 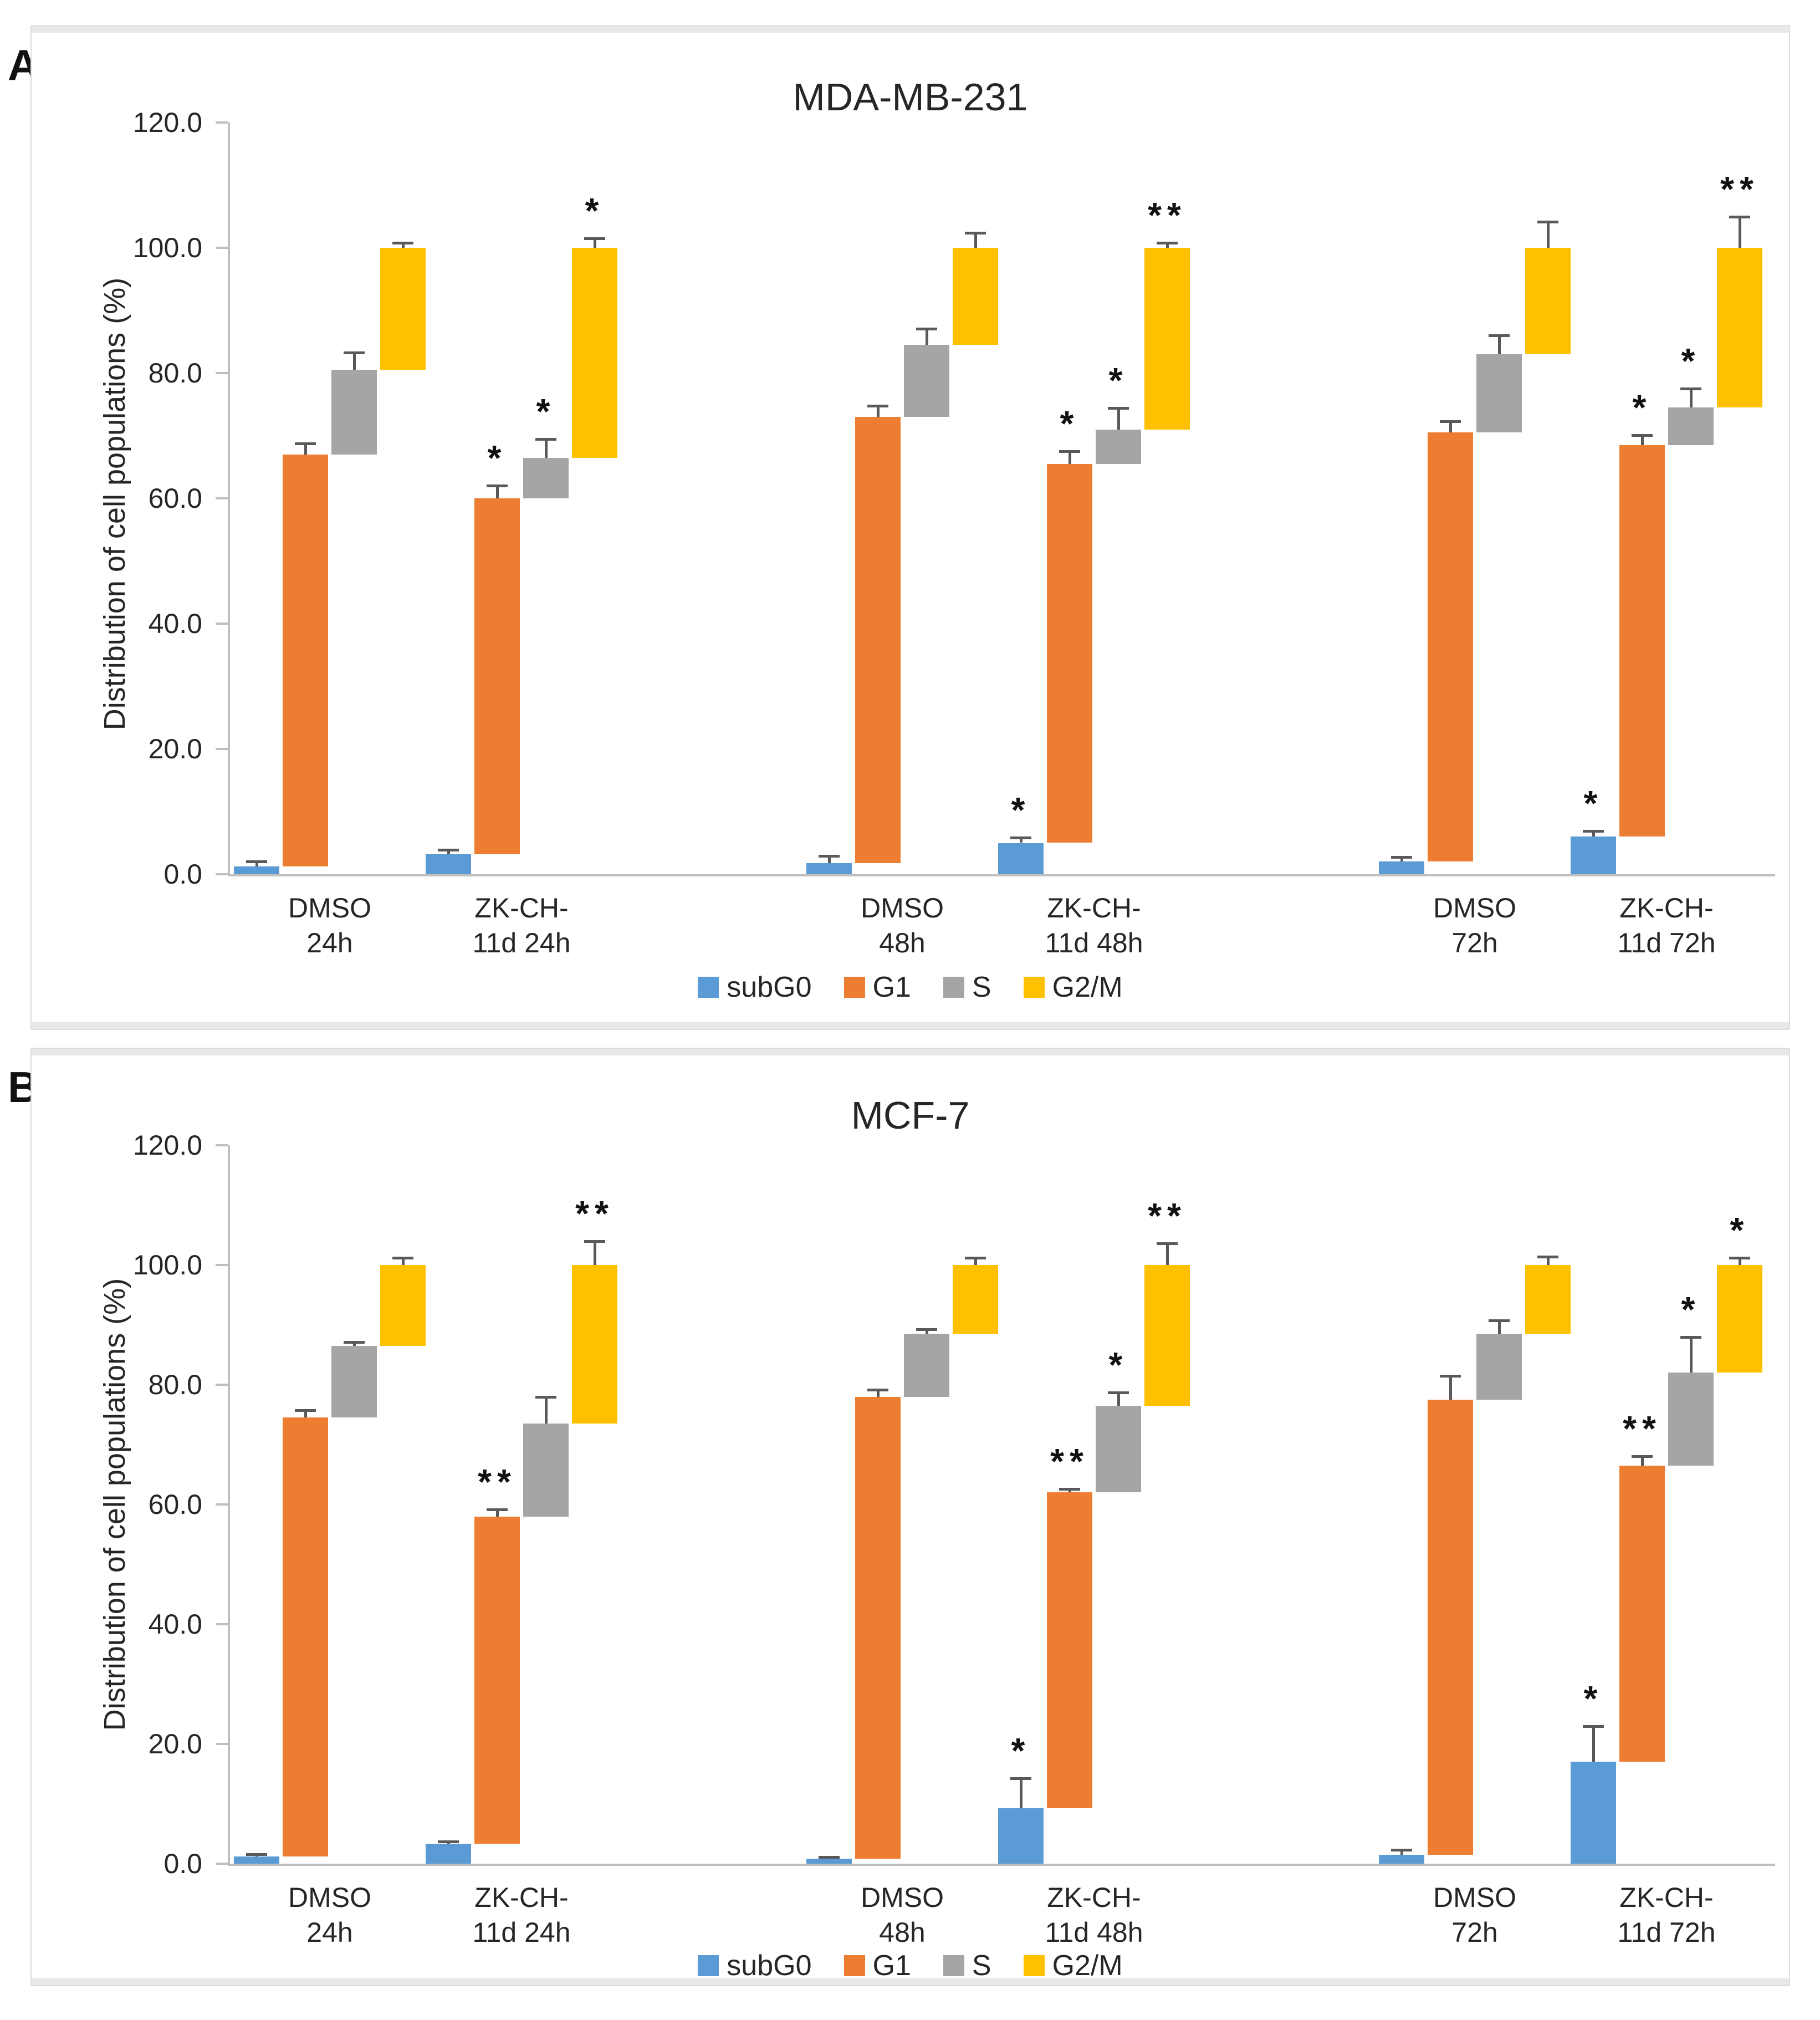 What do you see at coordinates (175, 1384) in the screenshot?
I see `y-tick-label: 80.0` at bounding box center [175, 1384].